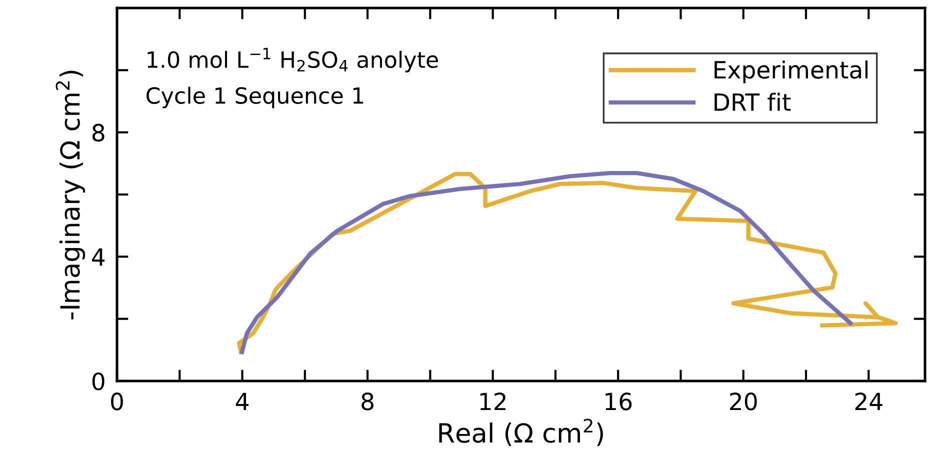 The image size is (929, 474). Describe the element at coordinates (117, 401) in the screenshot. I see `x-tick-label: 0` at that location.